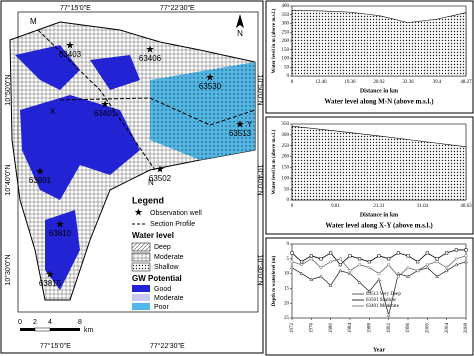 Image resolution: width=474 pixels, height=356 pixels. I want to click on x-axis-label: Year, so click(379, 350).